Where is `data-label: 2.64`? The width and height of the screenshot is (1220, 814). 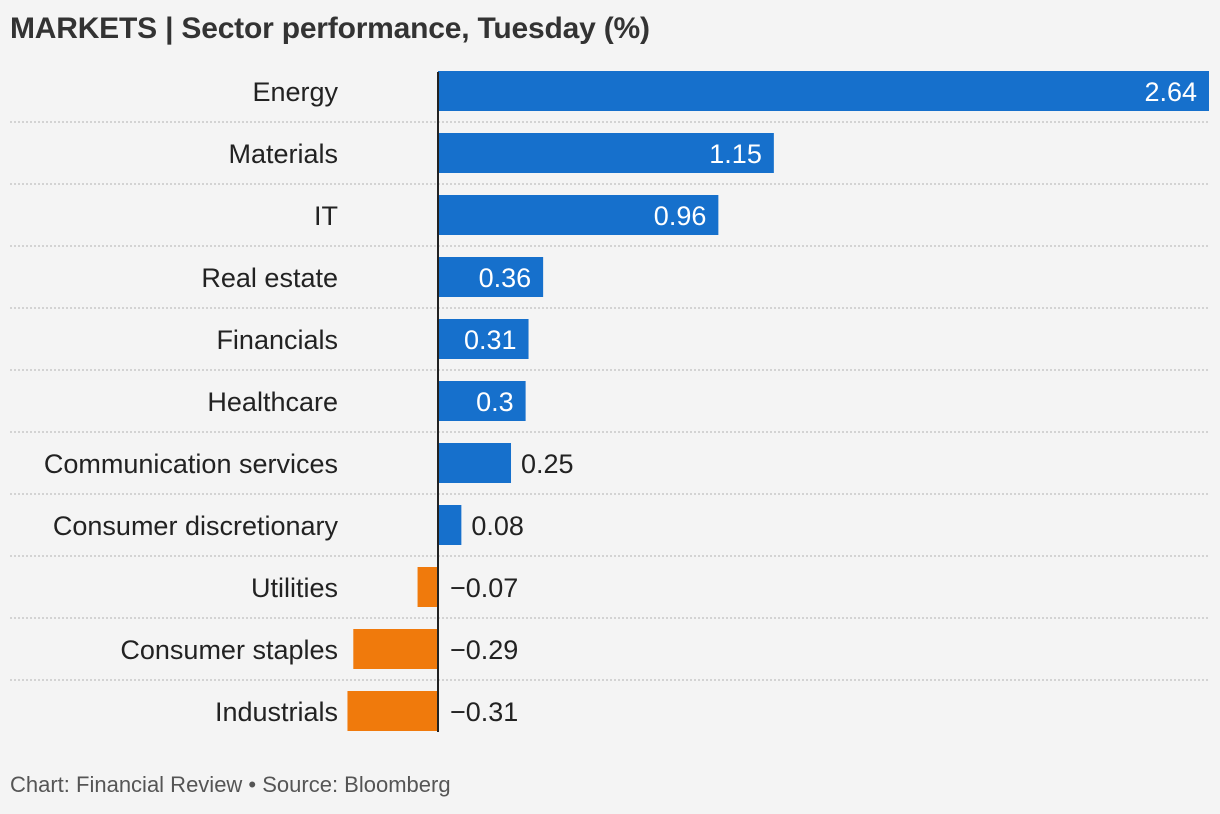
data-label: 2.64 is located at coordinates (1170, 92).